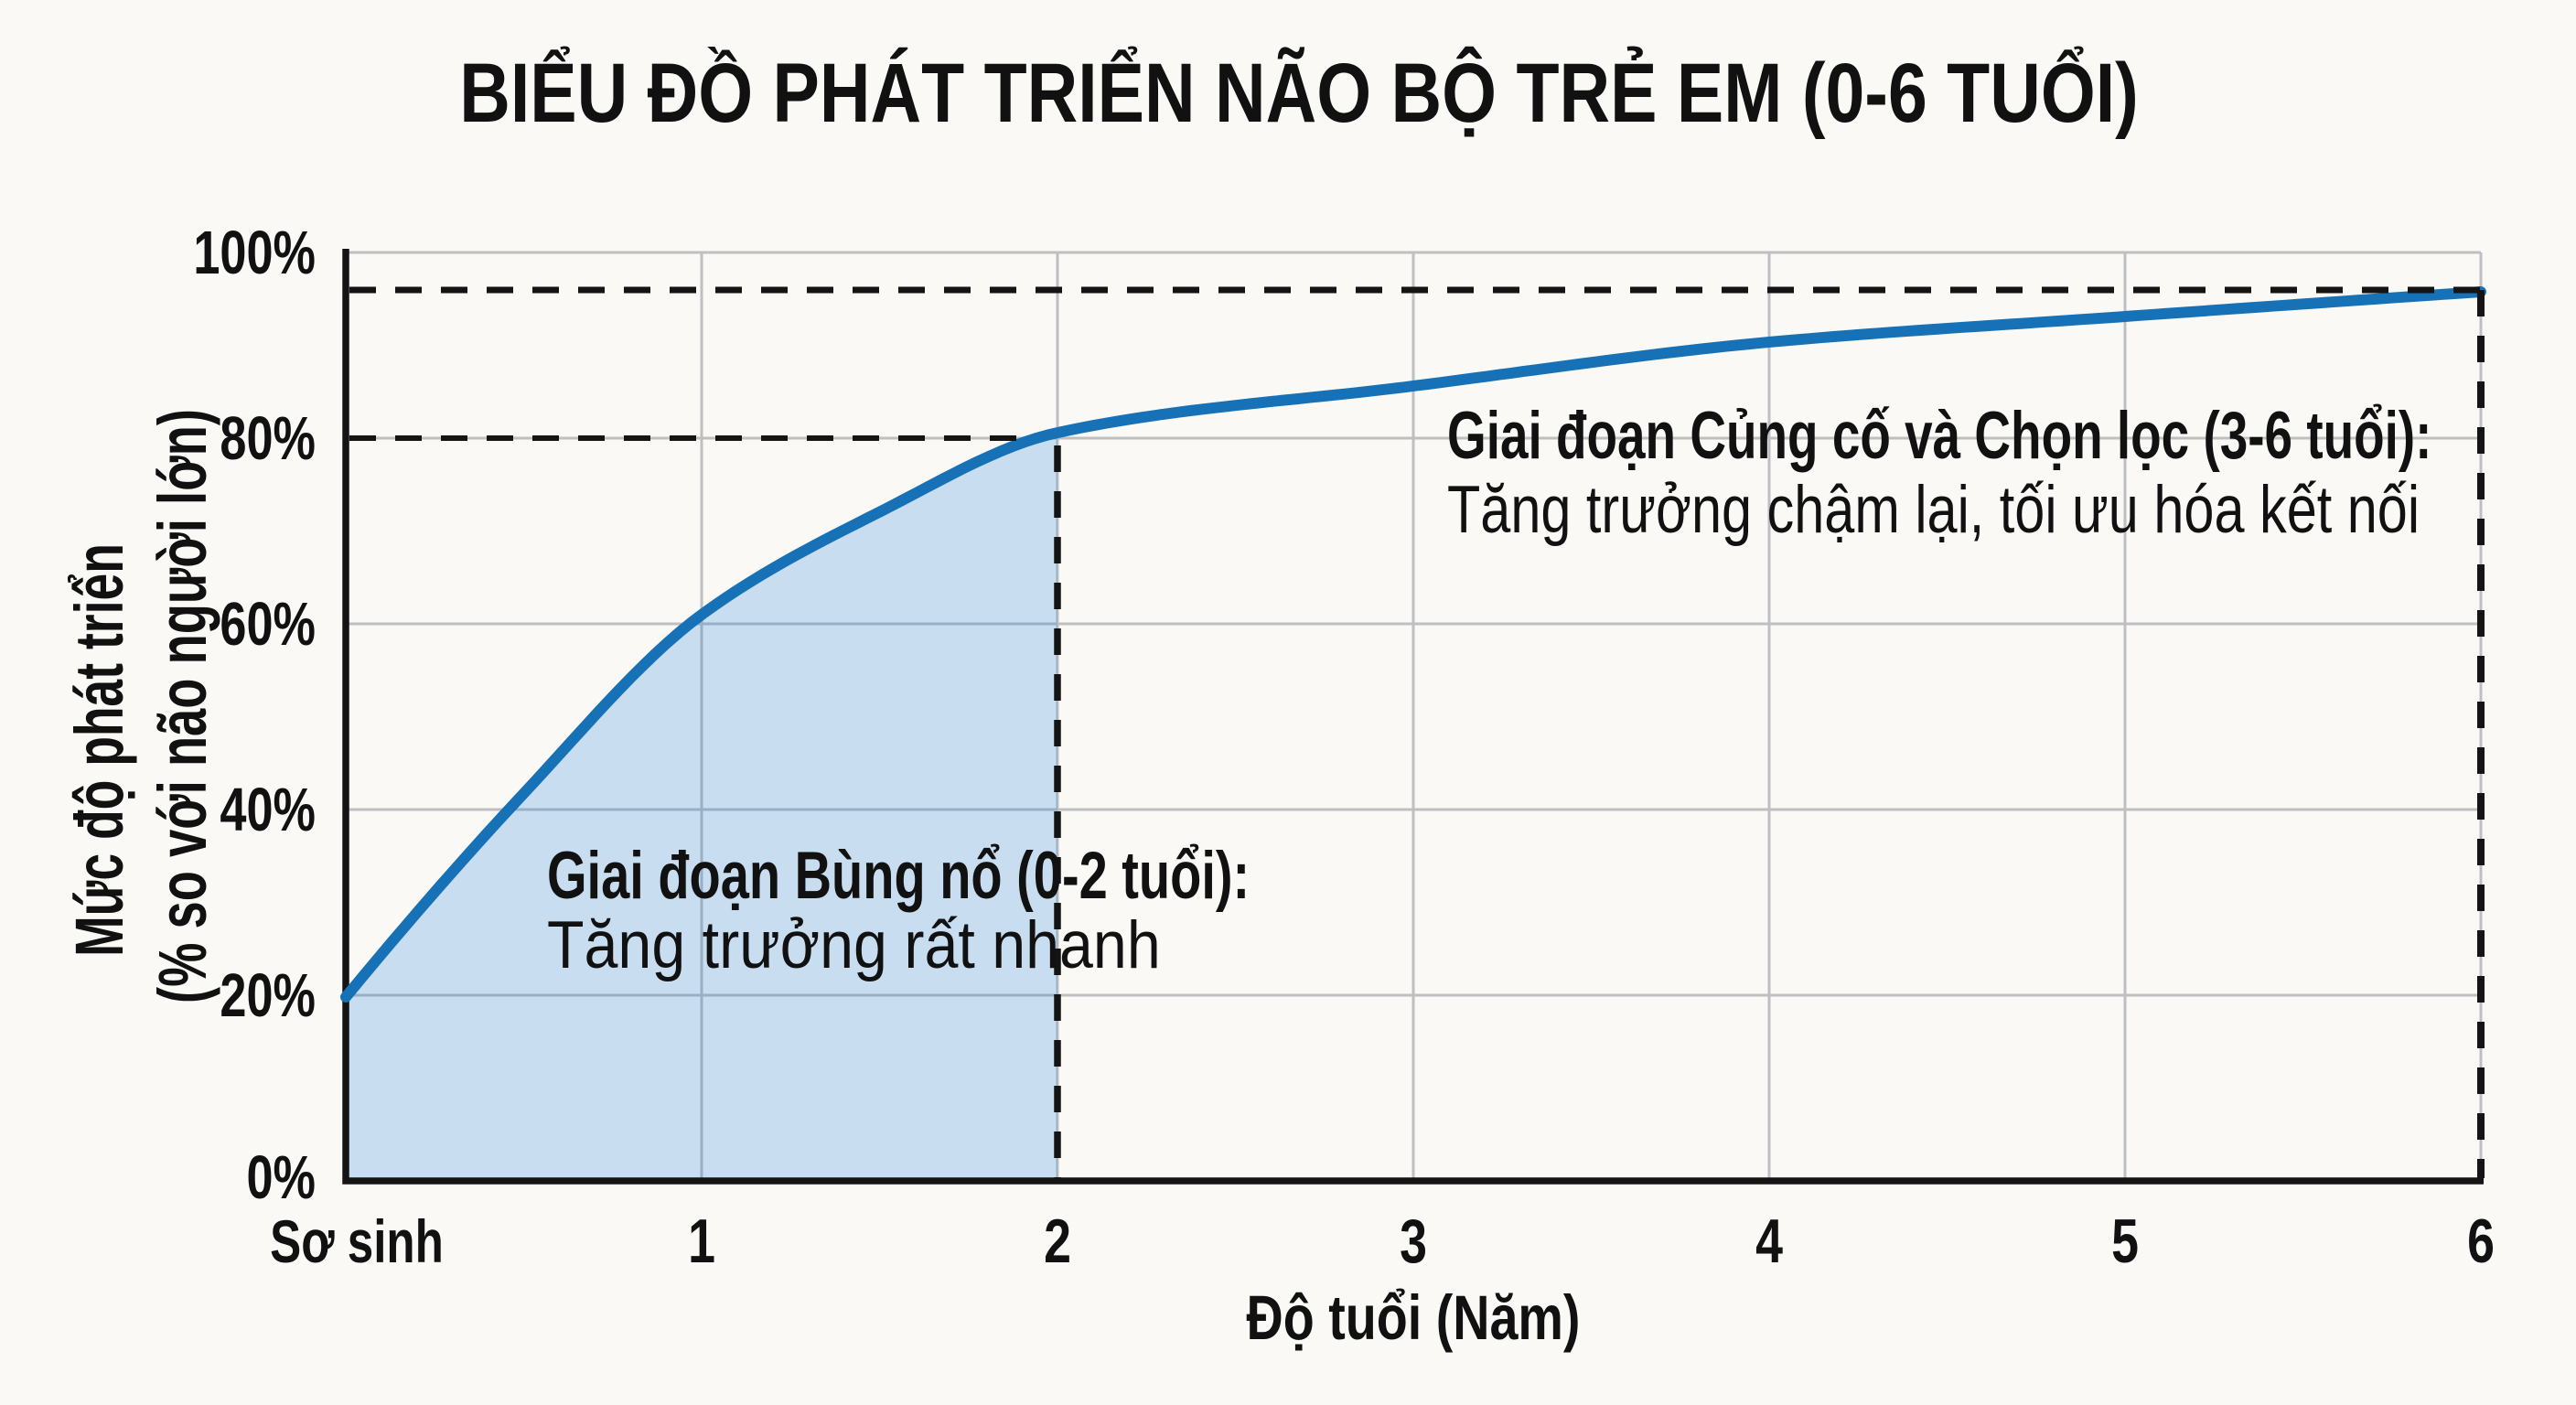  Describe the element at coordinates (899, 876) in the screenshot. I see `svg-text: Giai đoạn Bùng nổ (0-2 tuổi):` at that location.